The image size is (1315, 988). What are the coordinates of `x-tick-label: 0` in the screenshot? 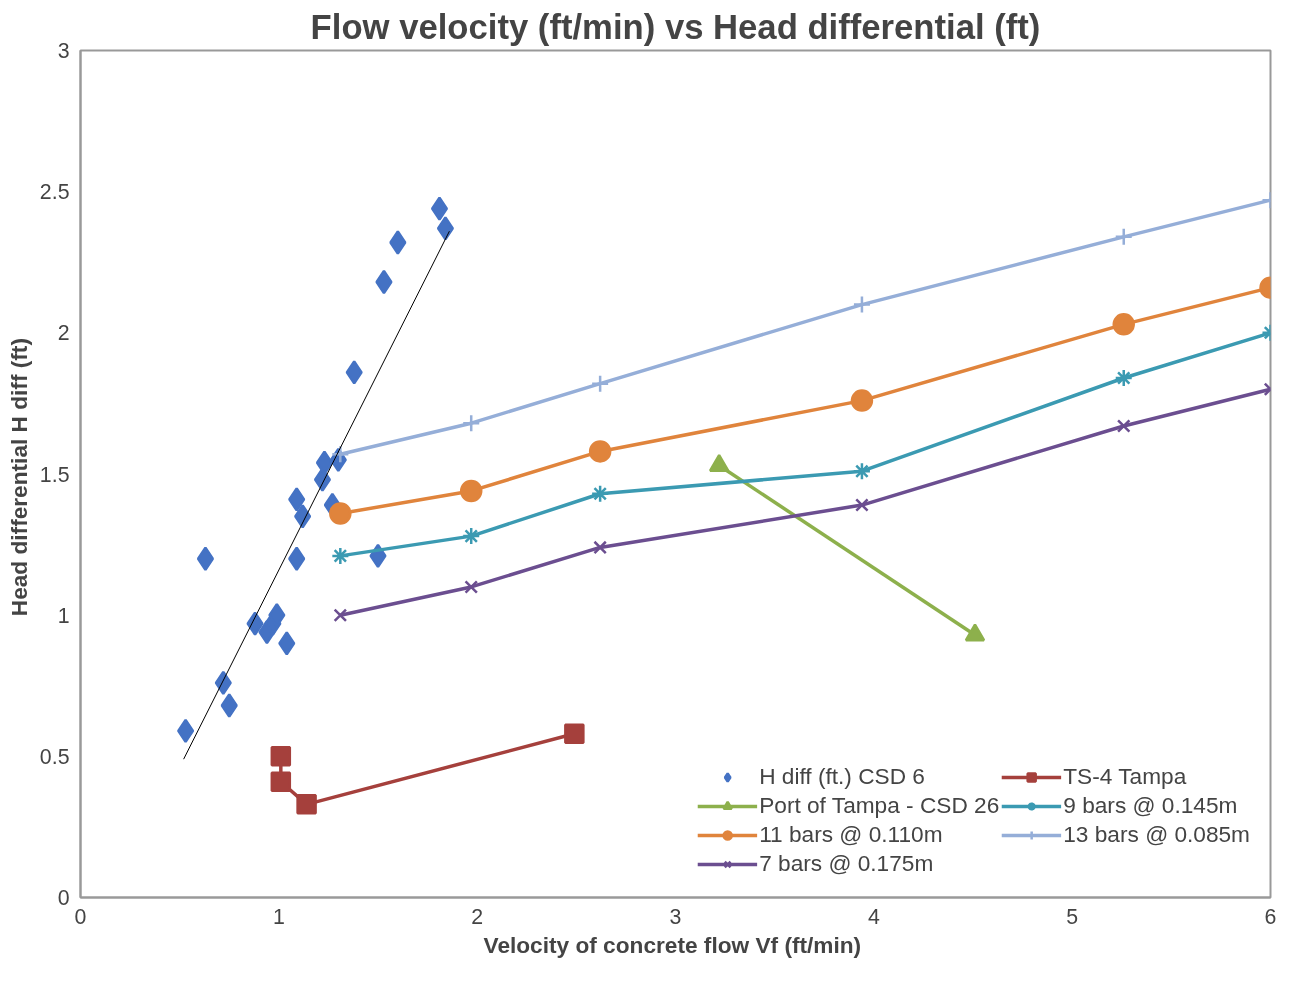 It's located at (80, 916).